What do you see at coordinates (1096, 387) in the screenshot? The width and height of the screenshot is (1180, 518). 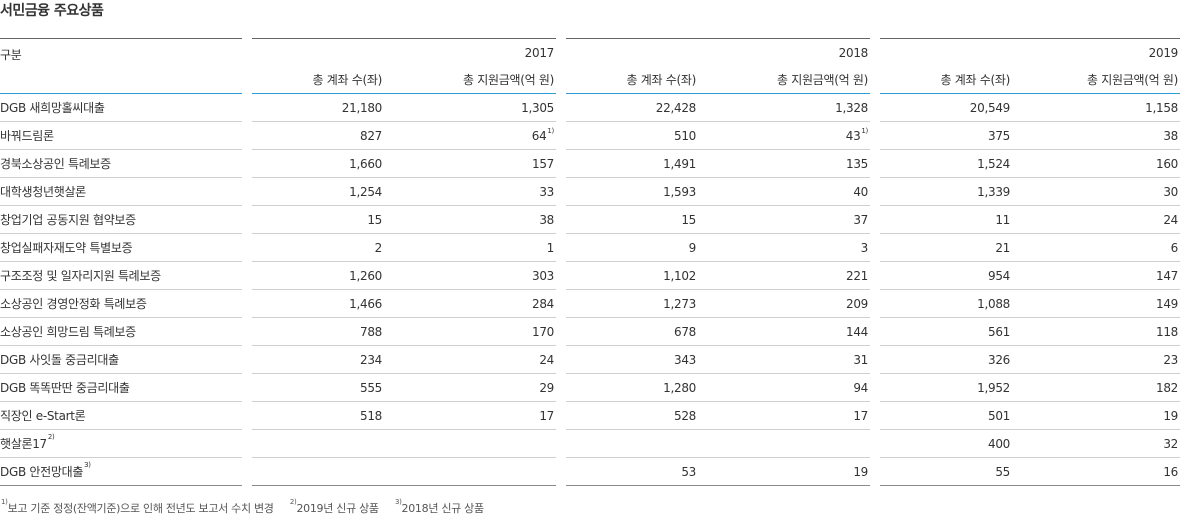 I see `cell-amount: 182` at bounding box center [1096, 387].